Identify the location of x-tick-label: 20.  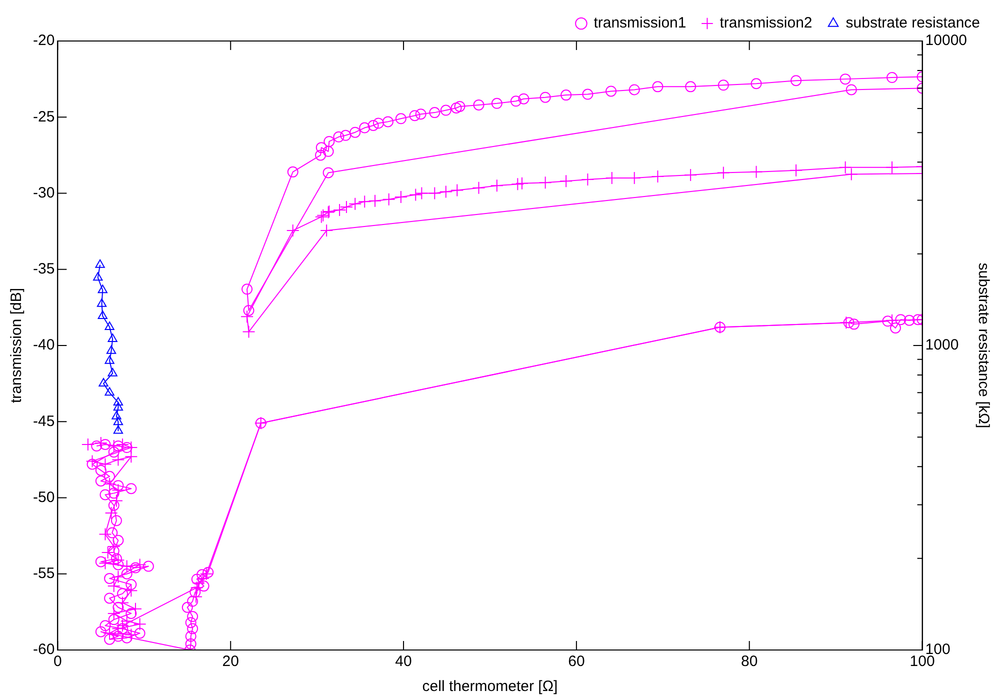
(230, 661).